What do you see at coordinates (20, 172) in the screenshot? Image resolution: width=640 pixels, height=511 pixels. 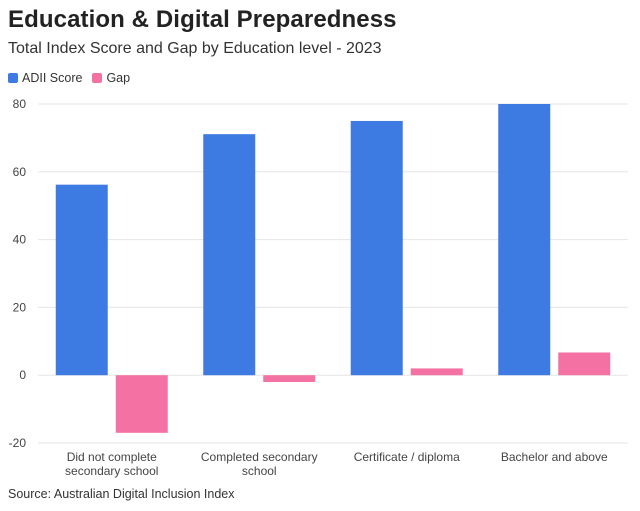 I see `y-tick-label: 60` at bounding box center [20, 172].